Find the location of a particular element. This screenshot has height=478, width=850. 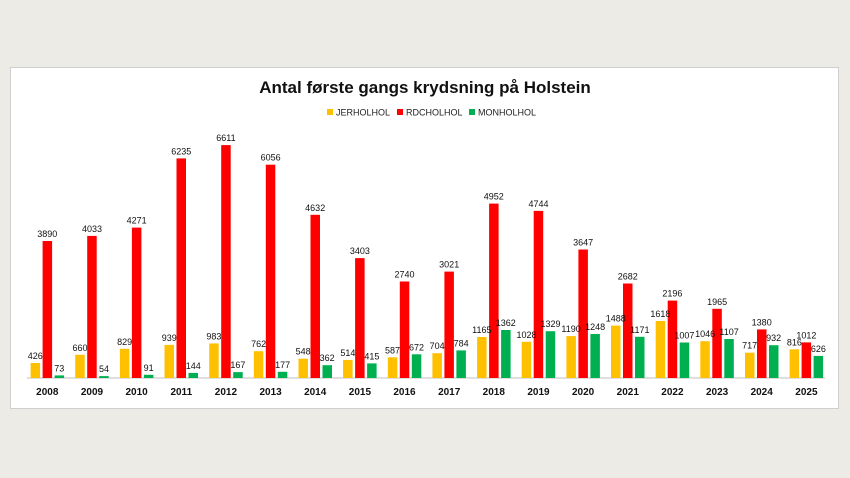

data-label-monholhol-2009: 54 is located at coordinates (104, 369).